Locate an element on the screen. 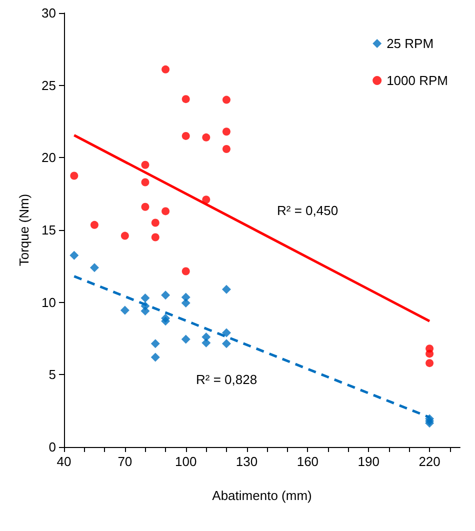 Image resolution: width=475 pixels, height=531 pixels. y-tick-label: 5 is located at coordinates (52, 374).